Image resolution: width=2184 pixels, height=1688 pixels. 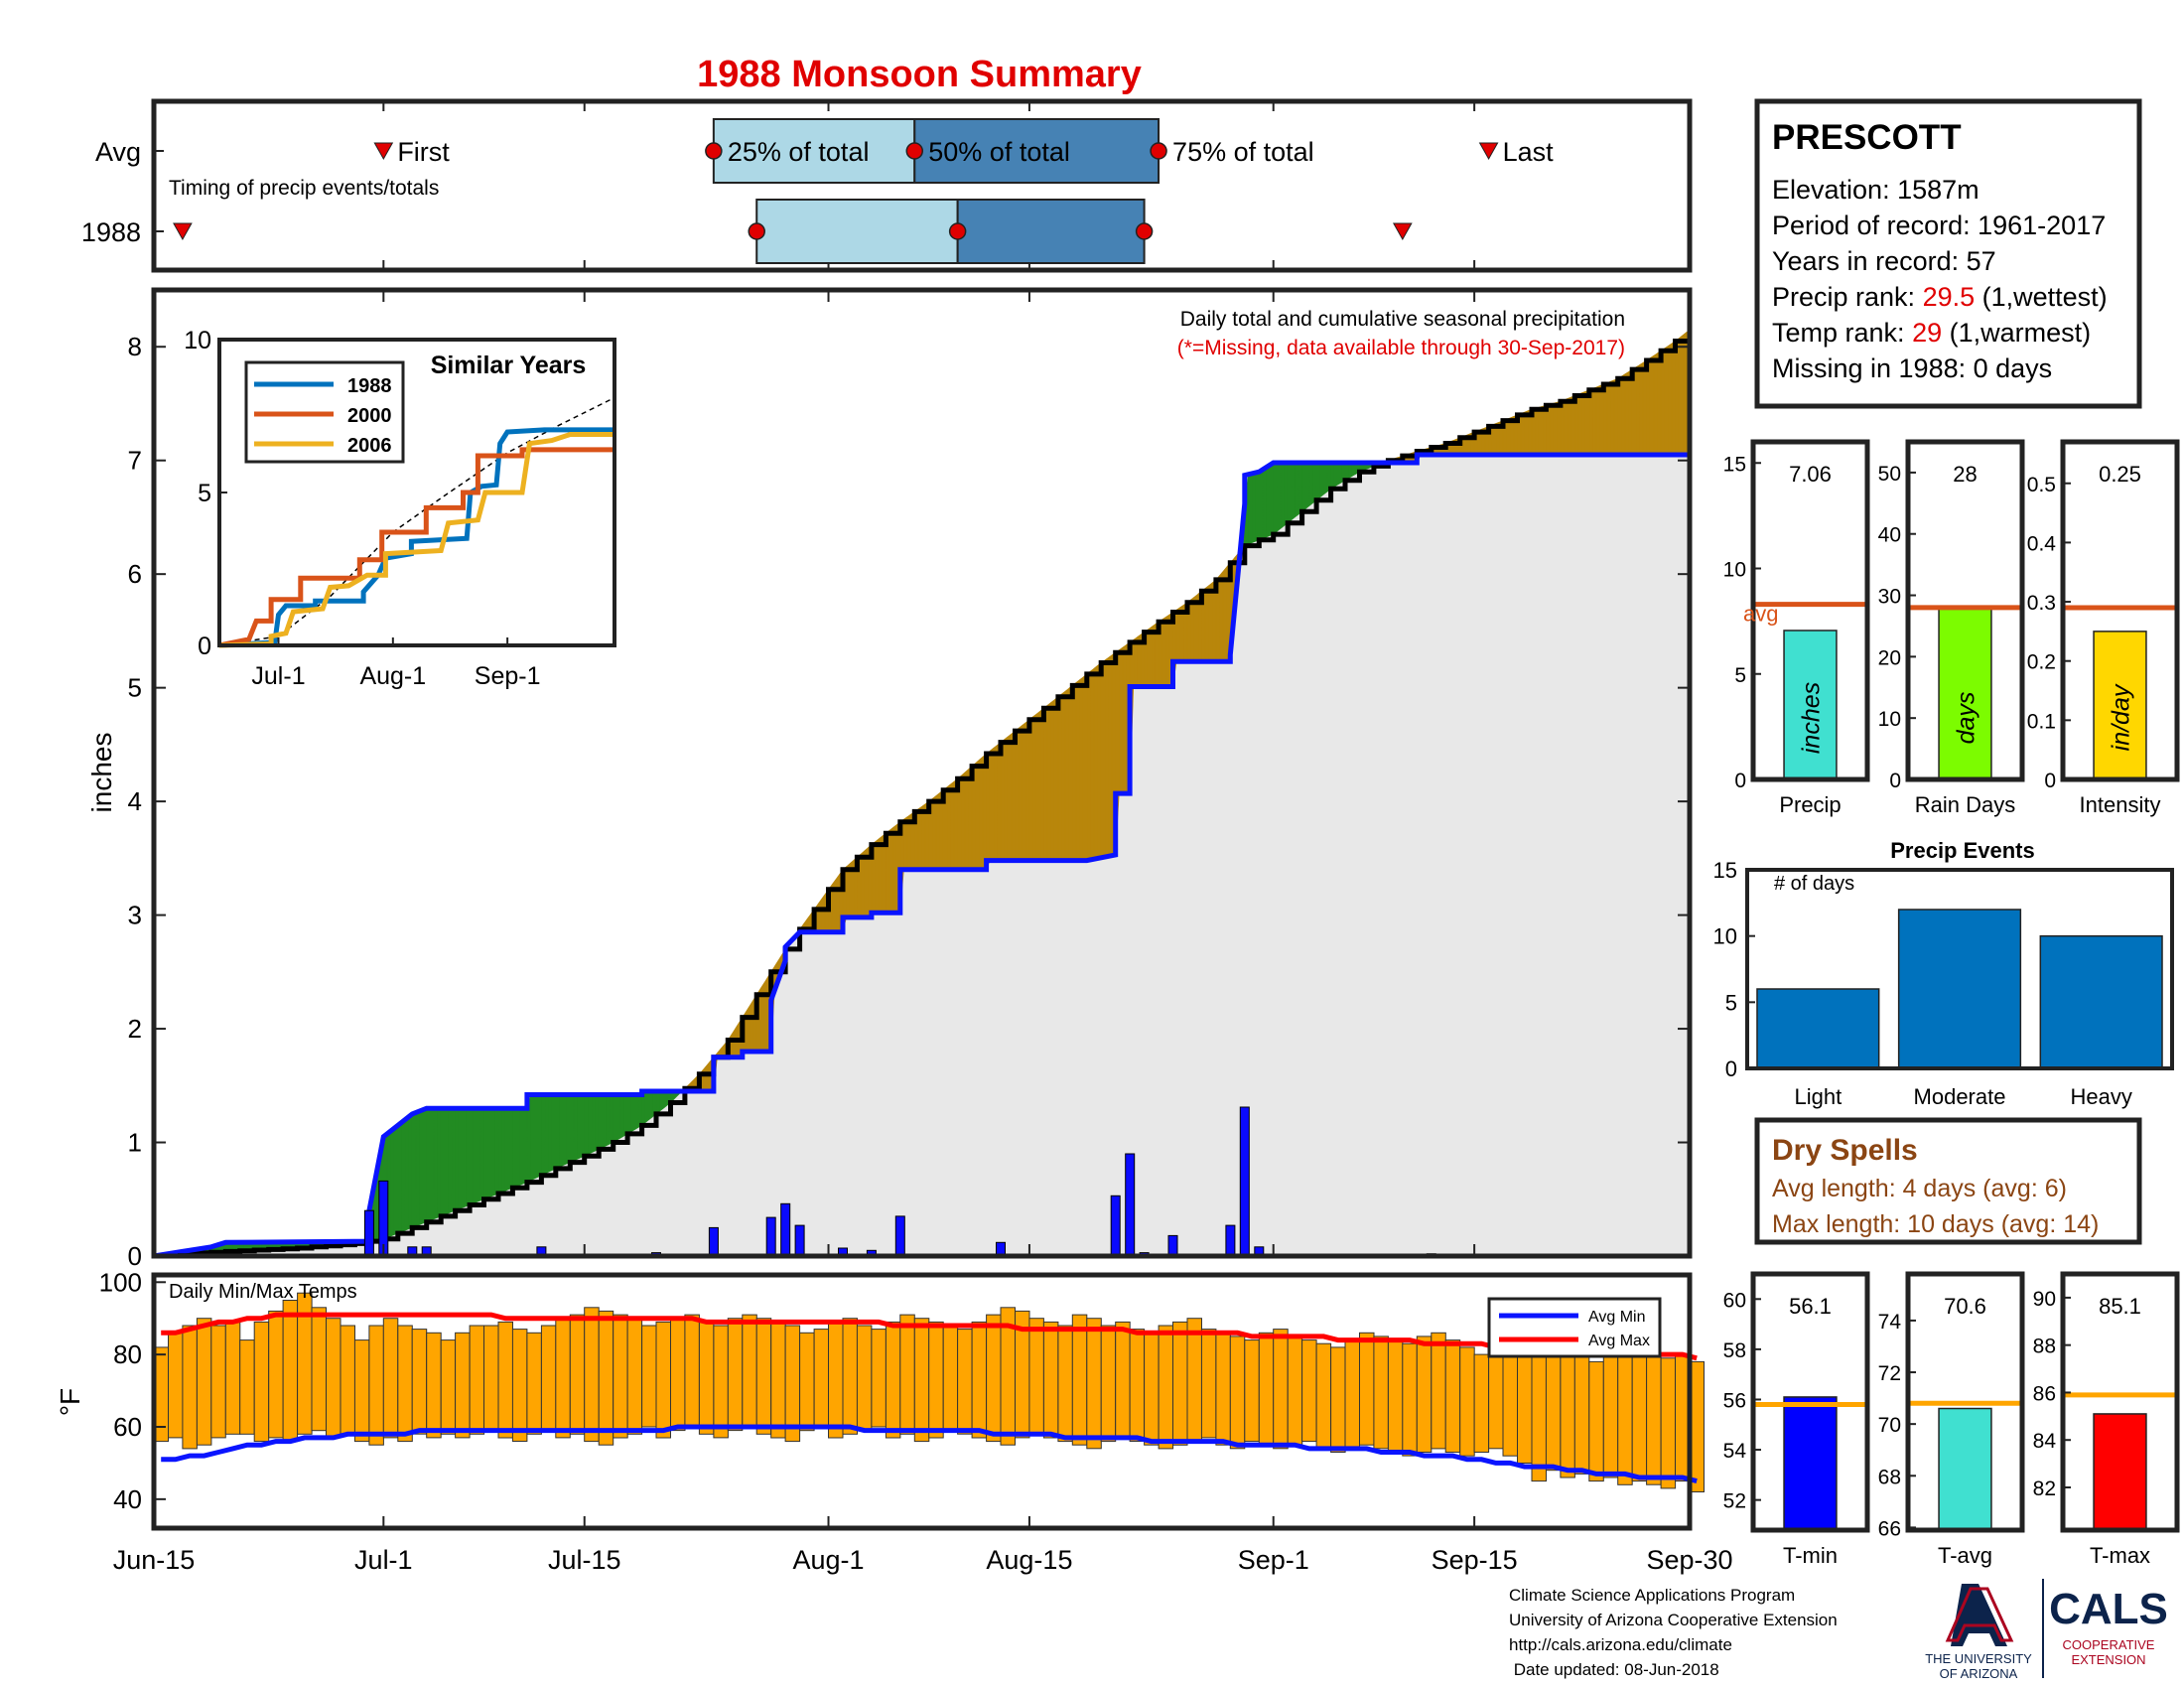 I want to click on dry-spells-max: Max length: 10 days (avg: 14), so click(x=1935, y=1224).